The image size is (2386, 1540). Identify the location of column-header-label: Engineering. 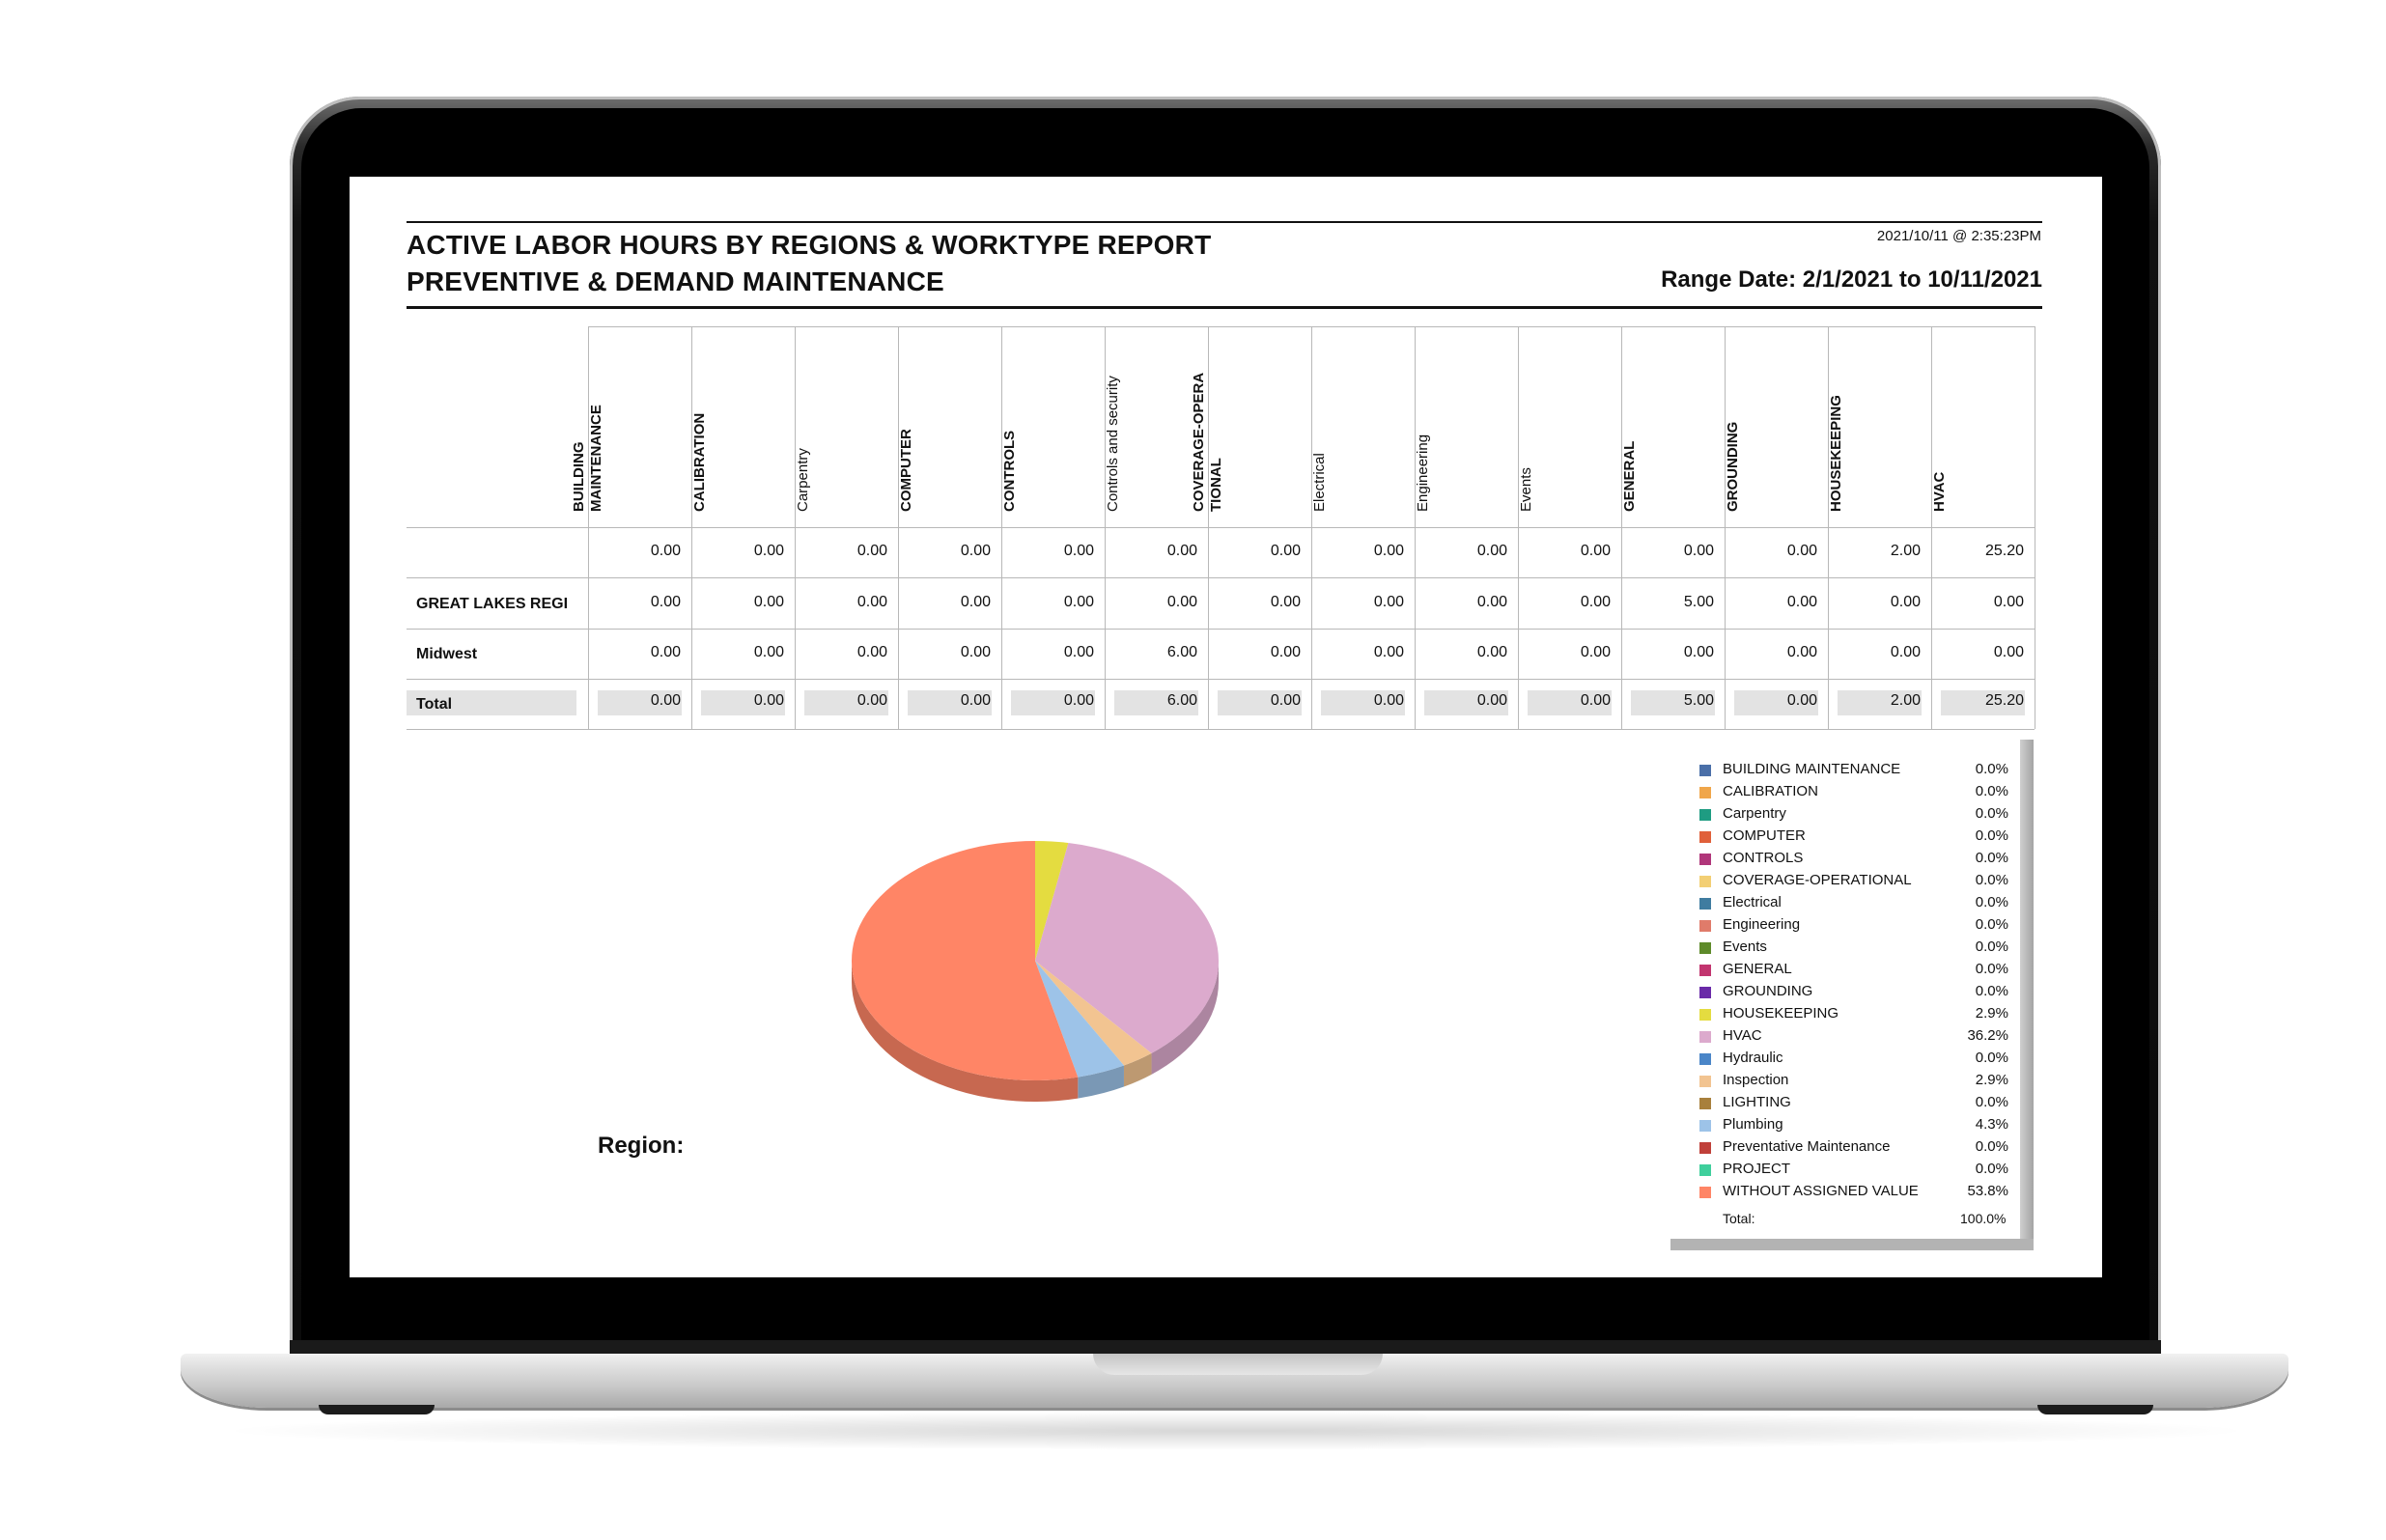
(1423, 473).